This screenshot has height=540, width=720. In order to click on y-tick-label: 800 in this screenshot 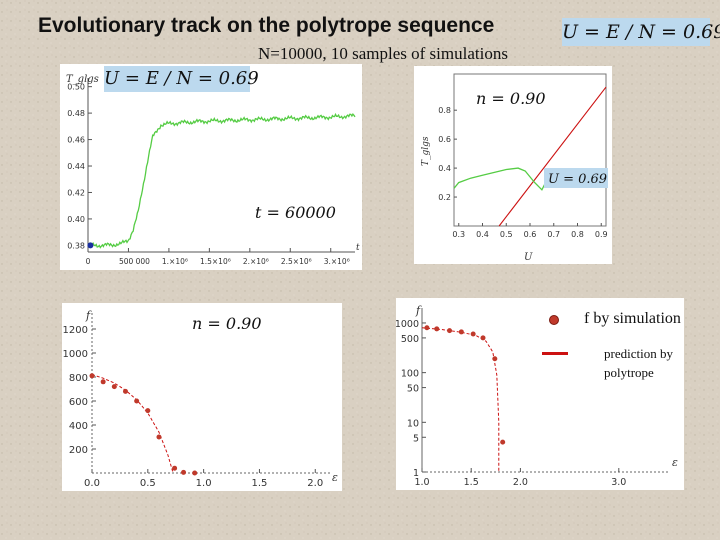, I will do `click(78, 378)`.